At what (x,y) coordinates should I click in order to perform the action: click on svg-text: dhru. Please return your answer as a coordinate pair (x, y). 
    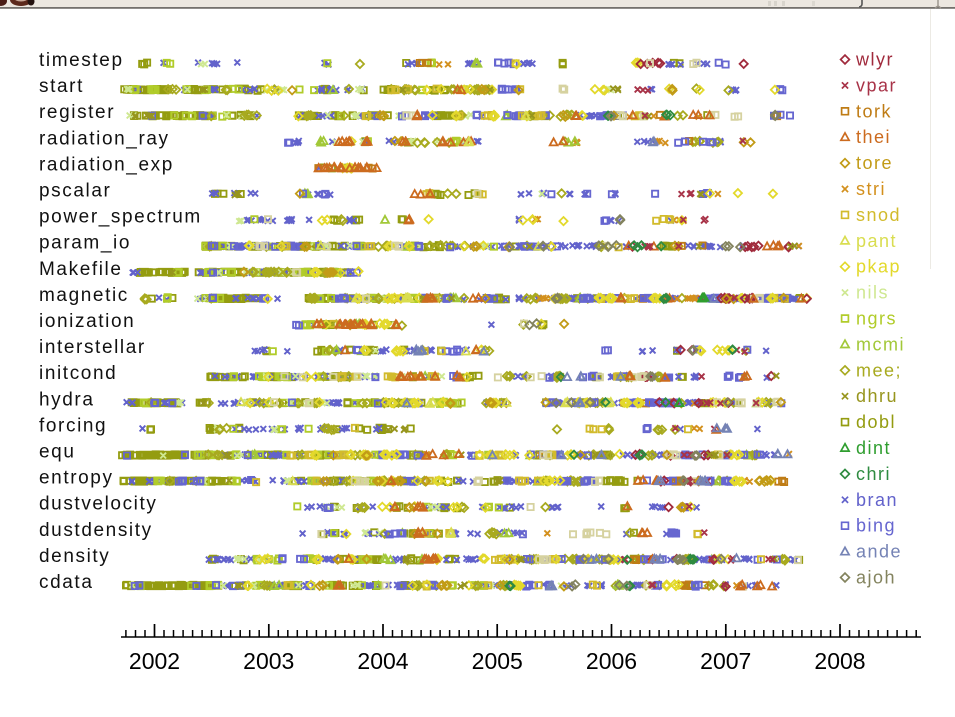
    Looking at the image, I should click on (877, 396).